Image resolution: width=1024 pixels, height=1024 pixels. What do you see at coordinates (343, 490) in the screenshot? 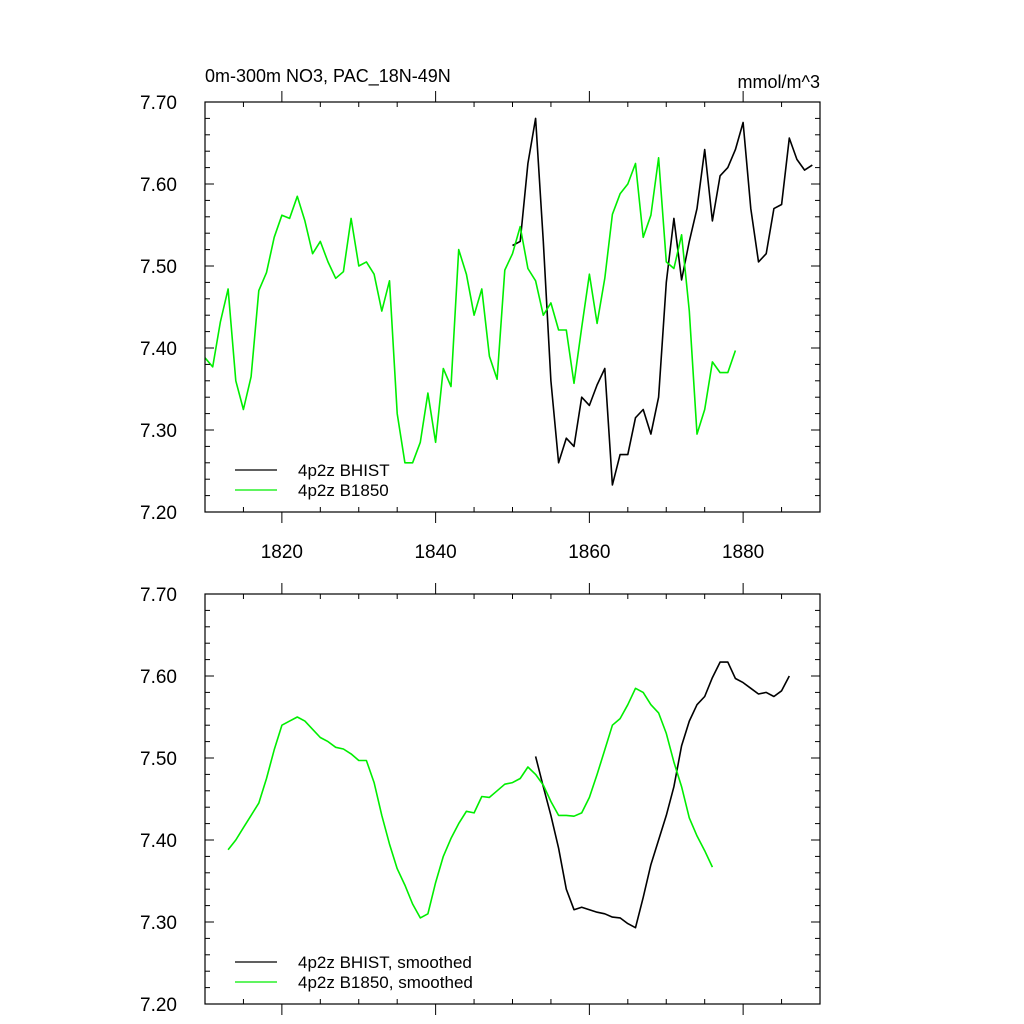
I see `legend-label-b1850: 4p2z B1850` at bounding box center [343, 490].